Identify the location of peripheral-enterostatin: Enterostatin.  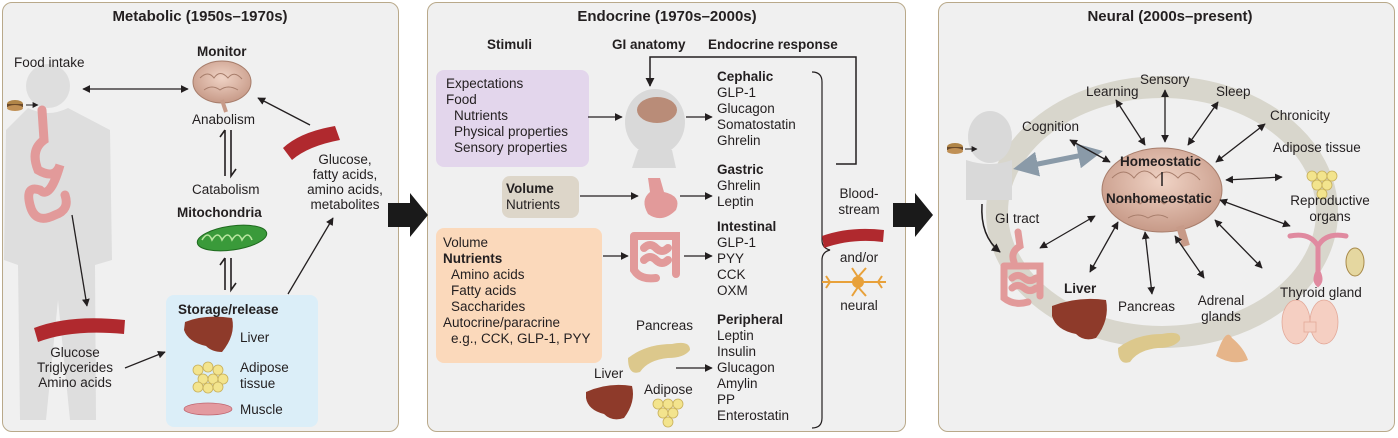
(753, 415).